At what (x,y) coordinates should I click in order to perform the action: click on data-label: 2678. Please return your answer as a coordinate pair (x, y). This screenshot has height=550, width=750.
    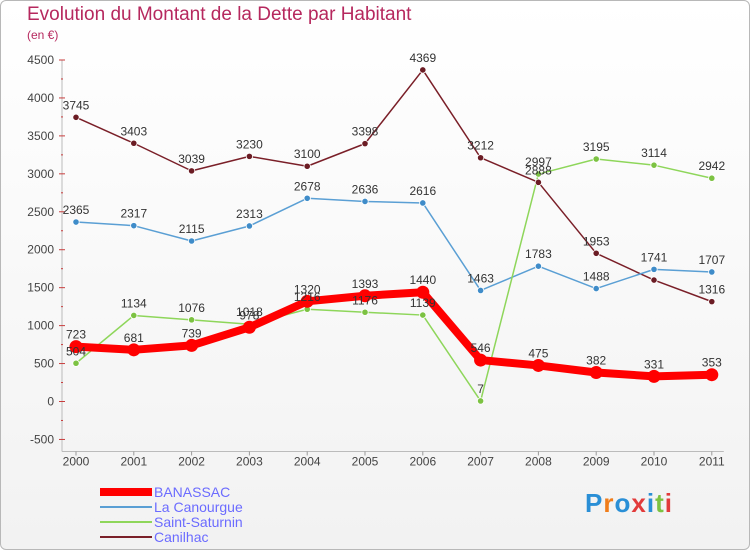
    Looking at the image, I should click on (307, 186).